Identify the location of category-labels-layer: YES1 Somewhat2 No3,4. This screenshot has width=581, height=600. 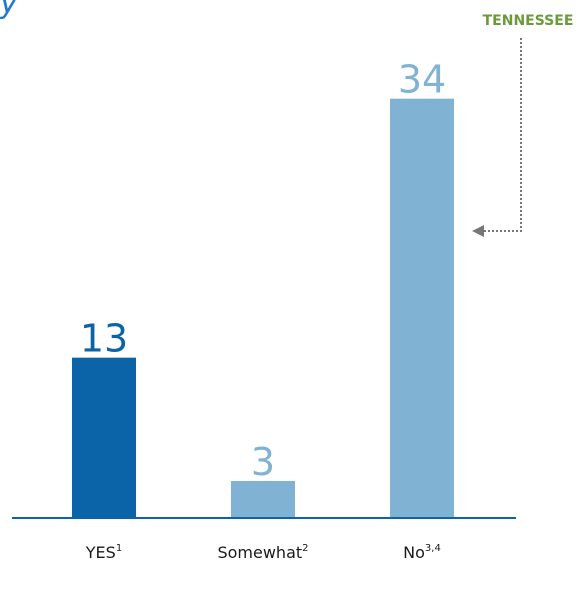
(263, 552).